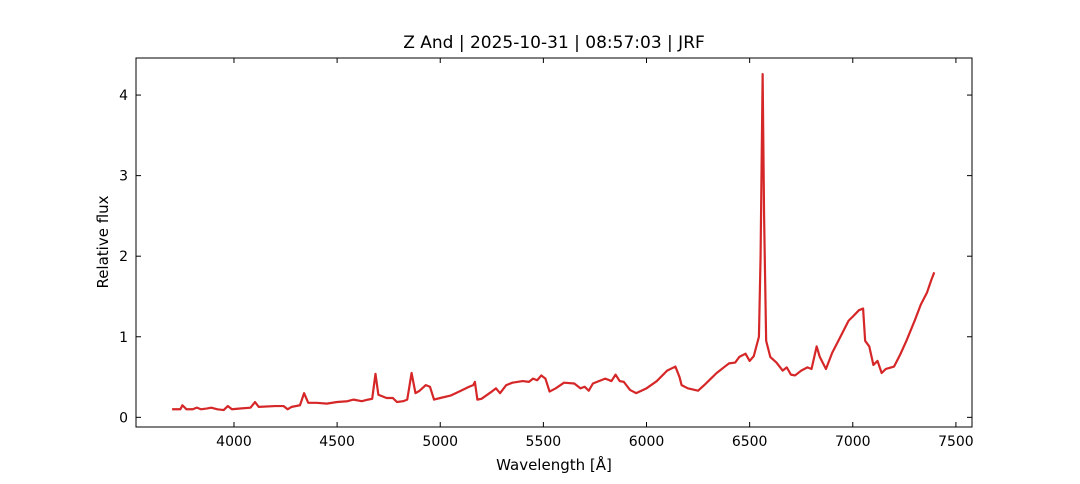 This screenshot has height=484, width=1080. Describe the element at coordinates (337, 442) in the screenshot. I see `x-tick-label: 4500` at that location.